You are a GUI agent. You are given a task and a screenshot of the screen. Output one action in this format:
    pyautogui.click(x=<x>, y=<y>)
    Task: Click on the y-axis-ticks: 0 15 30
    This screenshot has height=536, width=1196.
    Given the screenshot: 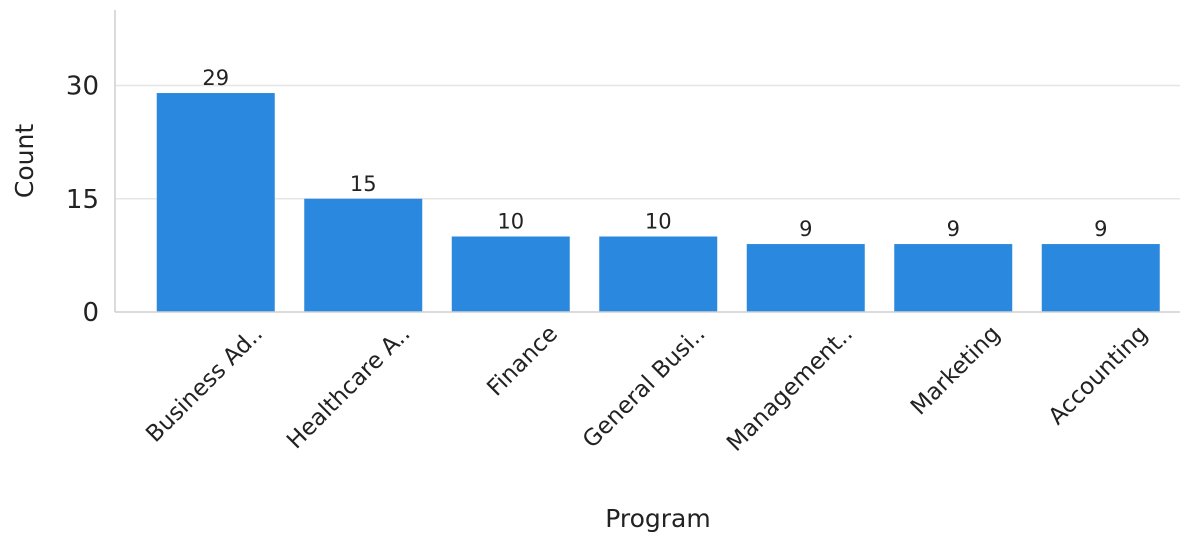 What is the action you would take?
    pyautogui.click(x=82, y=200)
    